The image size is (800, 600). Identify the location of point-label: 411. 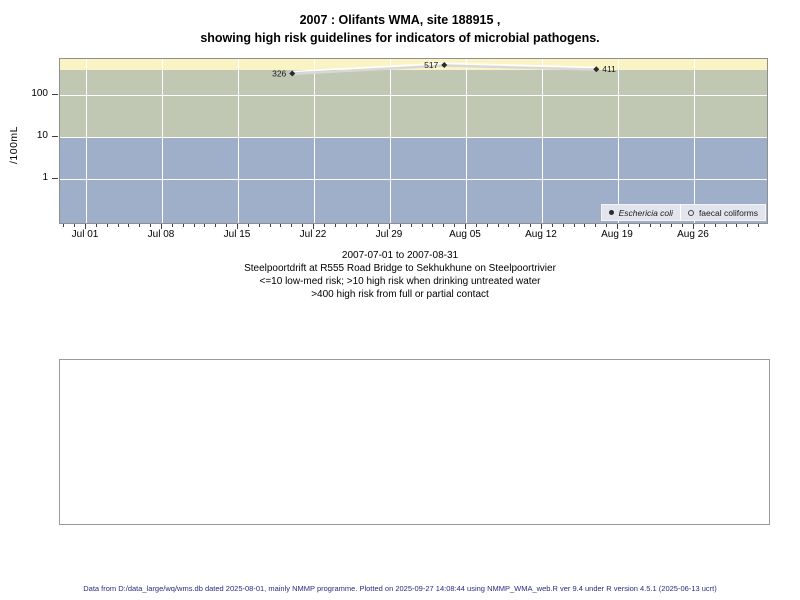
(609, 69).